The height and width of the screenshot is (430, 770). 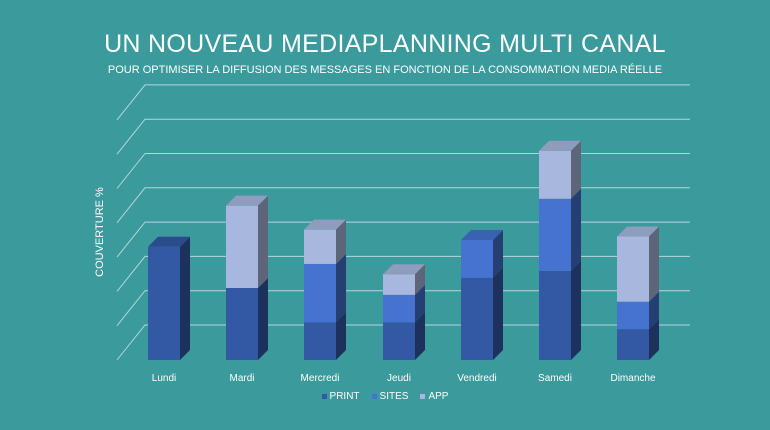 I want to click on legend-item-app: APP, so click(x=434, y=396).